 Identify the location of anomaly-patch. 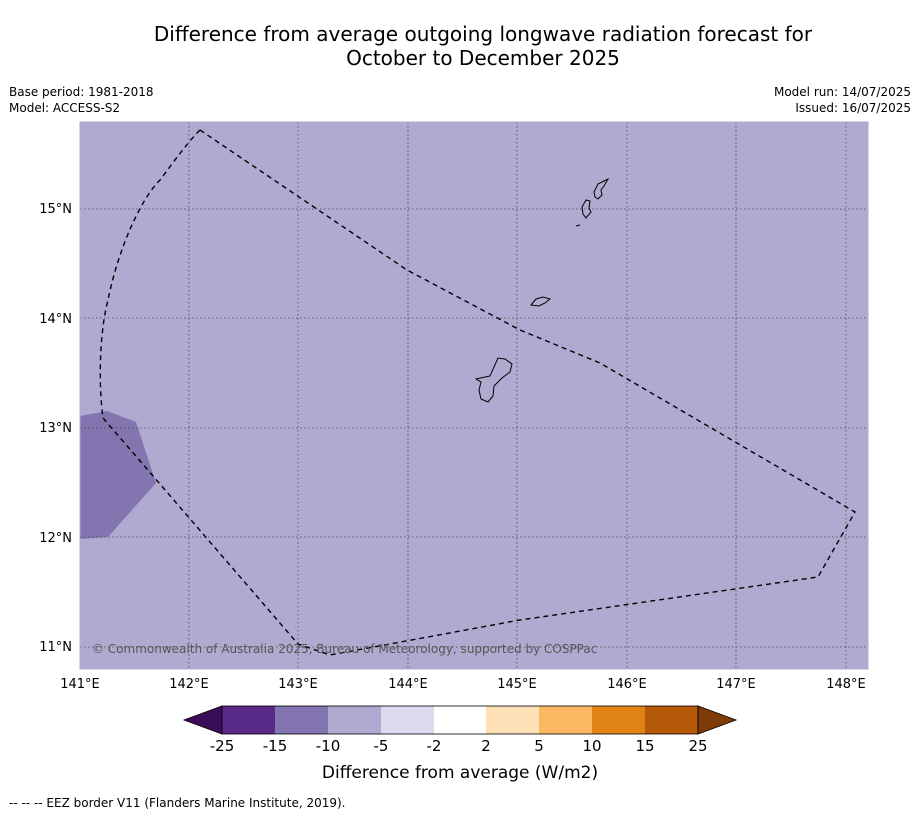
(118, 475).